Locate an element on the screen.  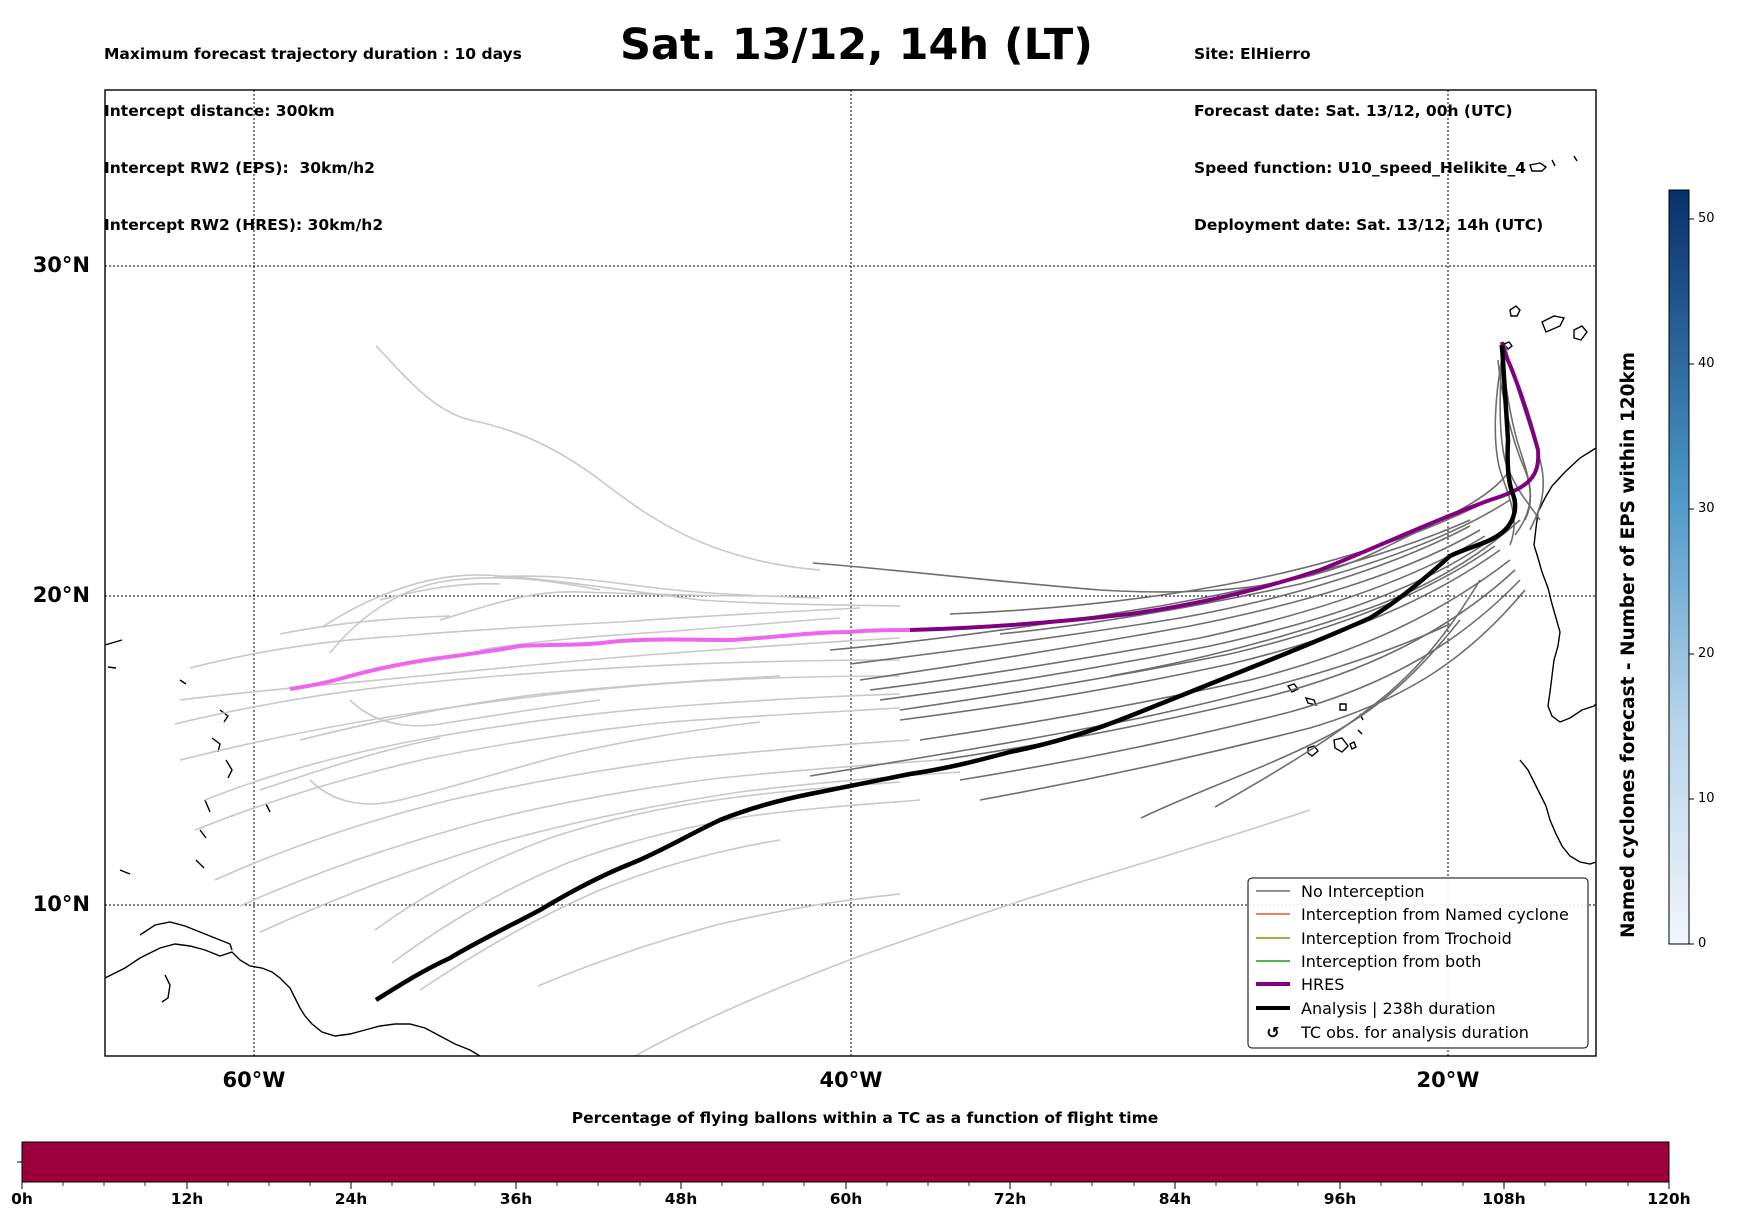
legend-label-named-cyclone: Interception from Named cyclone is located at coordinates (1435, 914).